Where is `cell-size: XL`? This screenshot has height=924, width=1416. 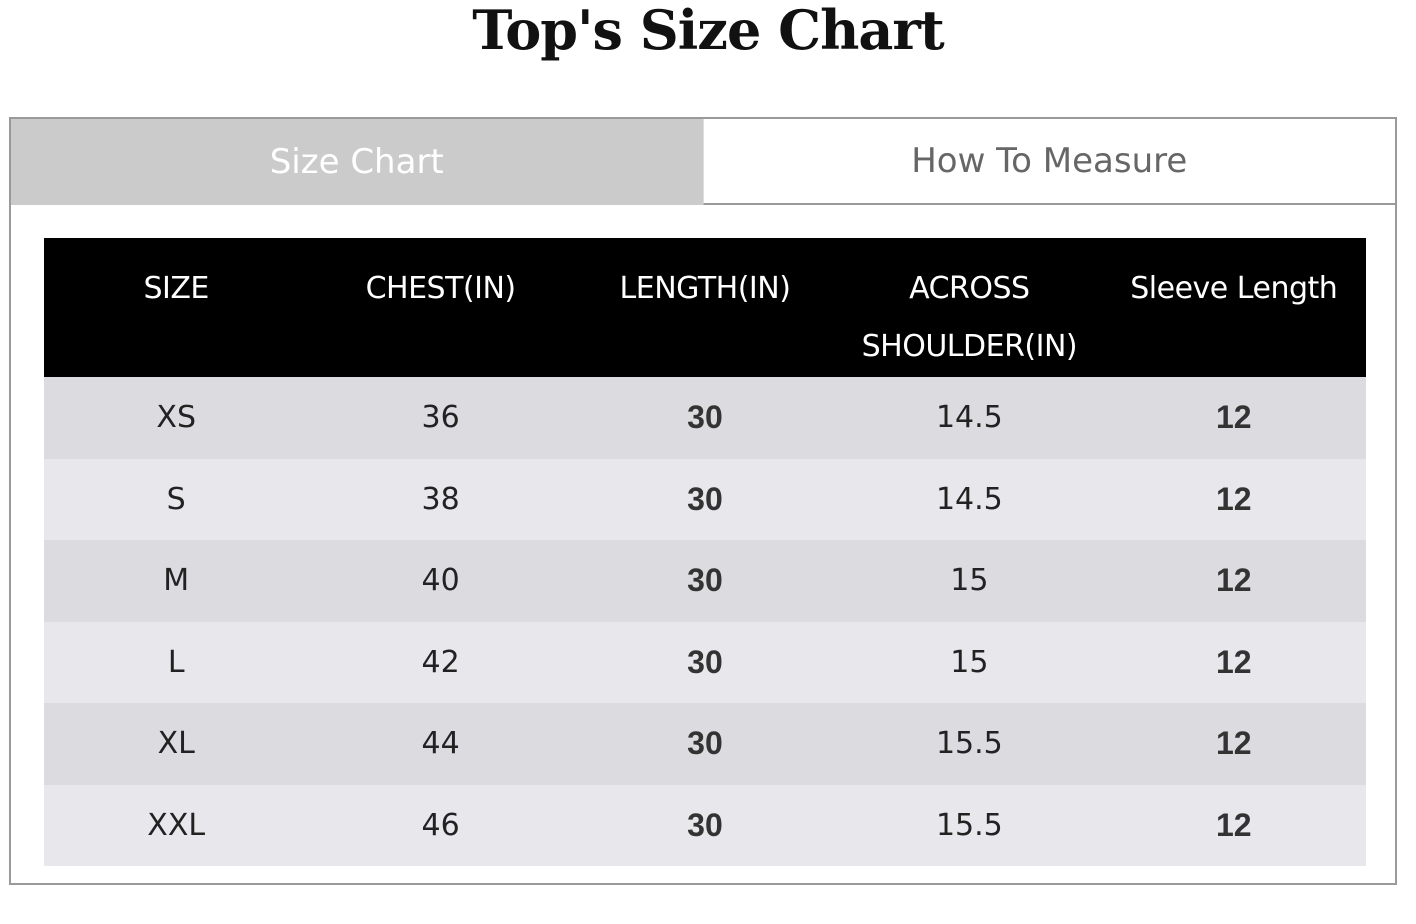
cell-size: XL is located at coordinates (176, 744).